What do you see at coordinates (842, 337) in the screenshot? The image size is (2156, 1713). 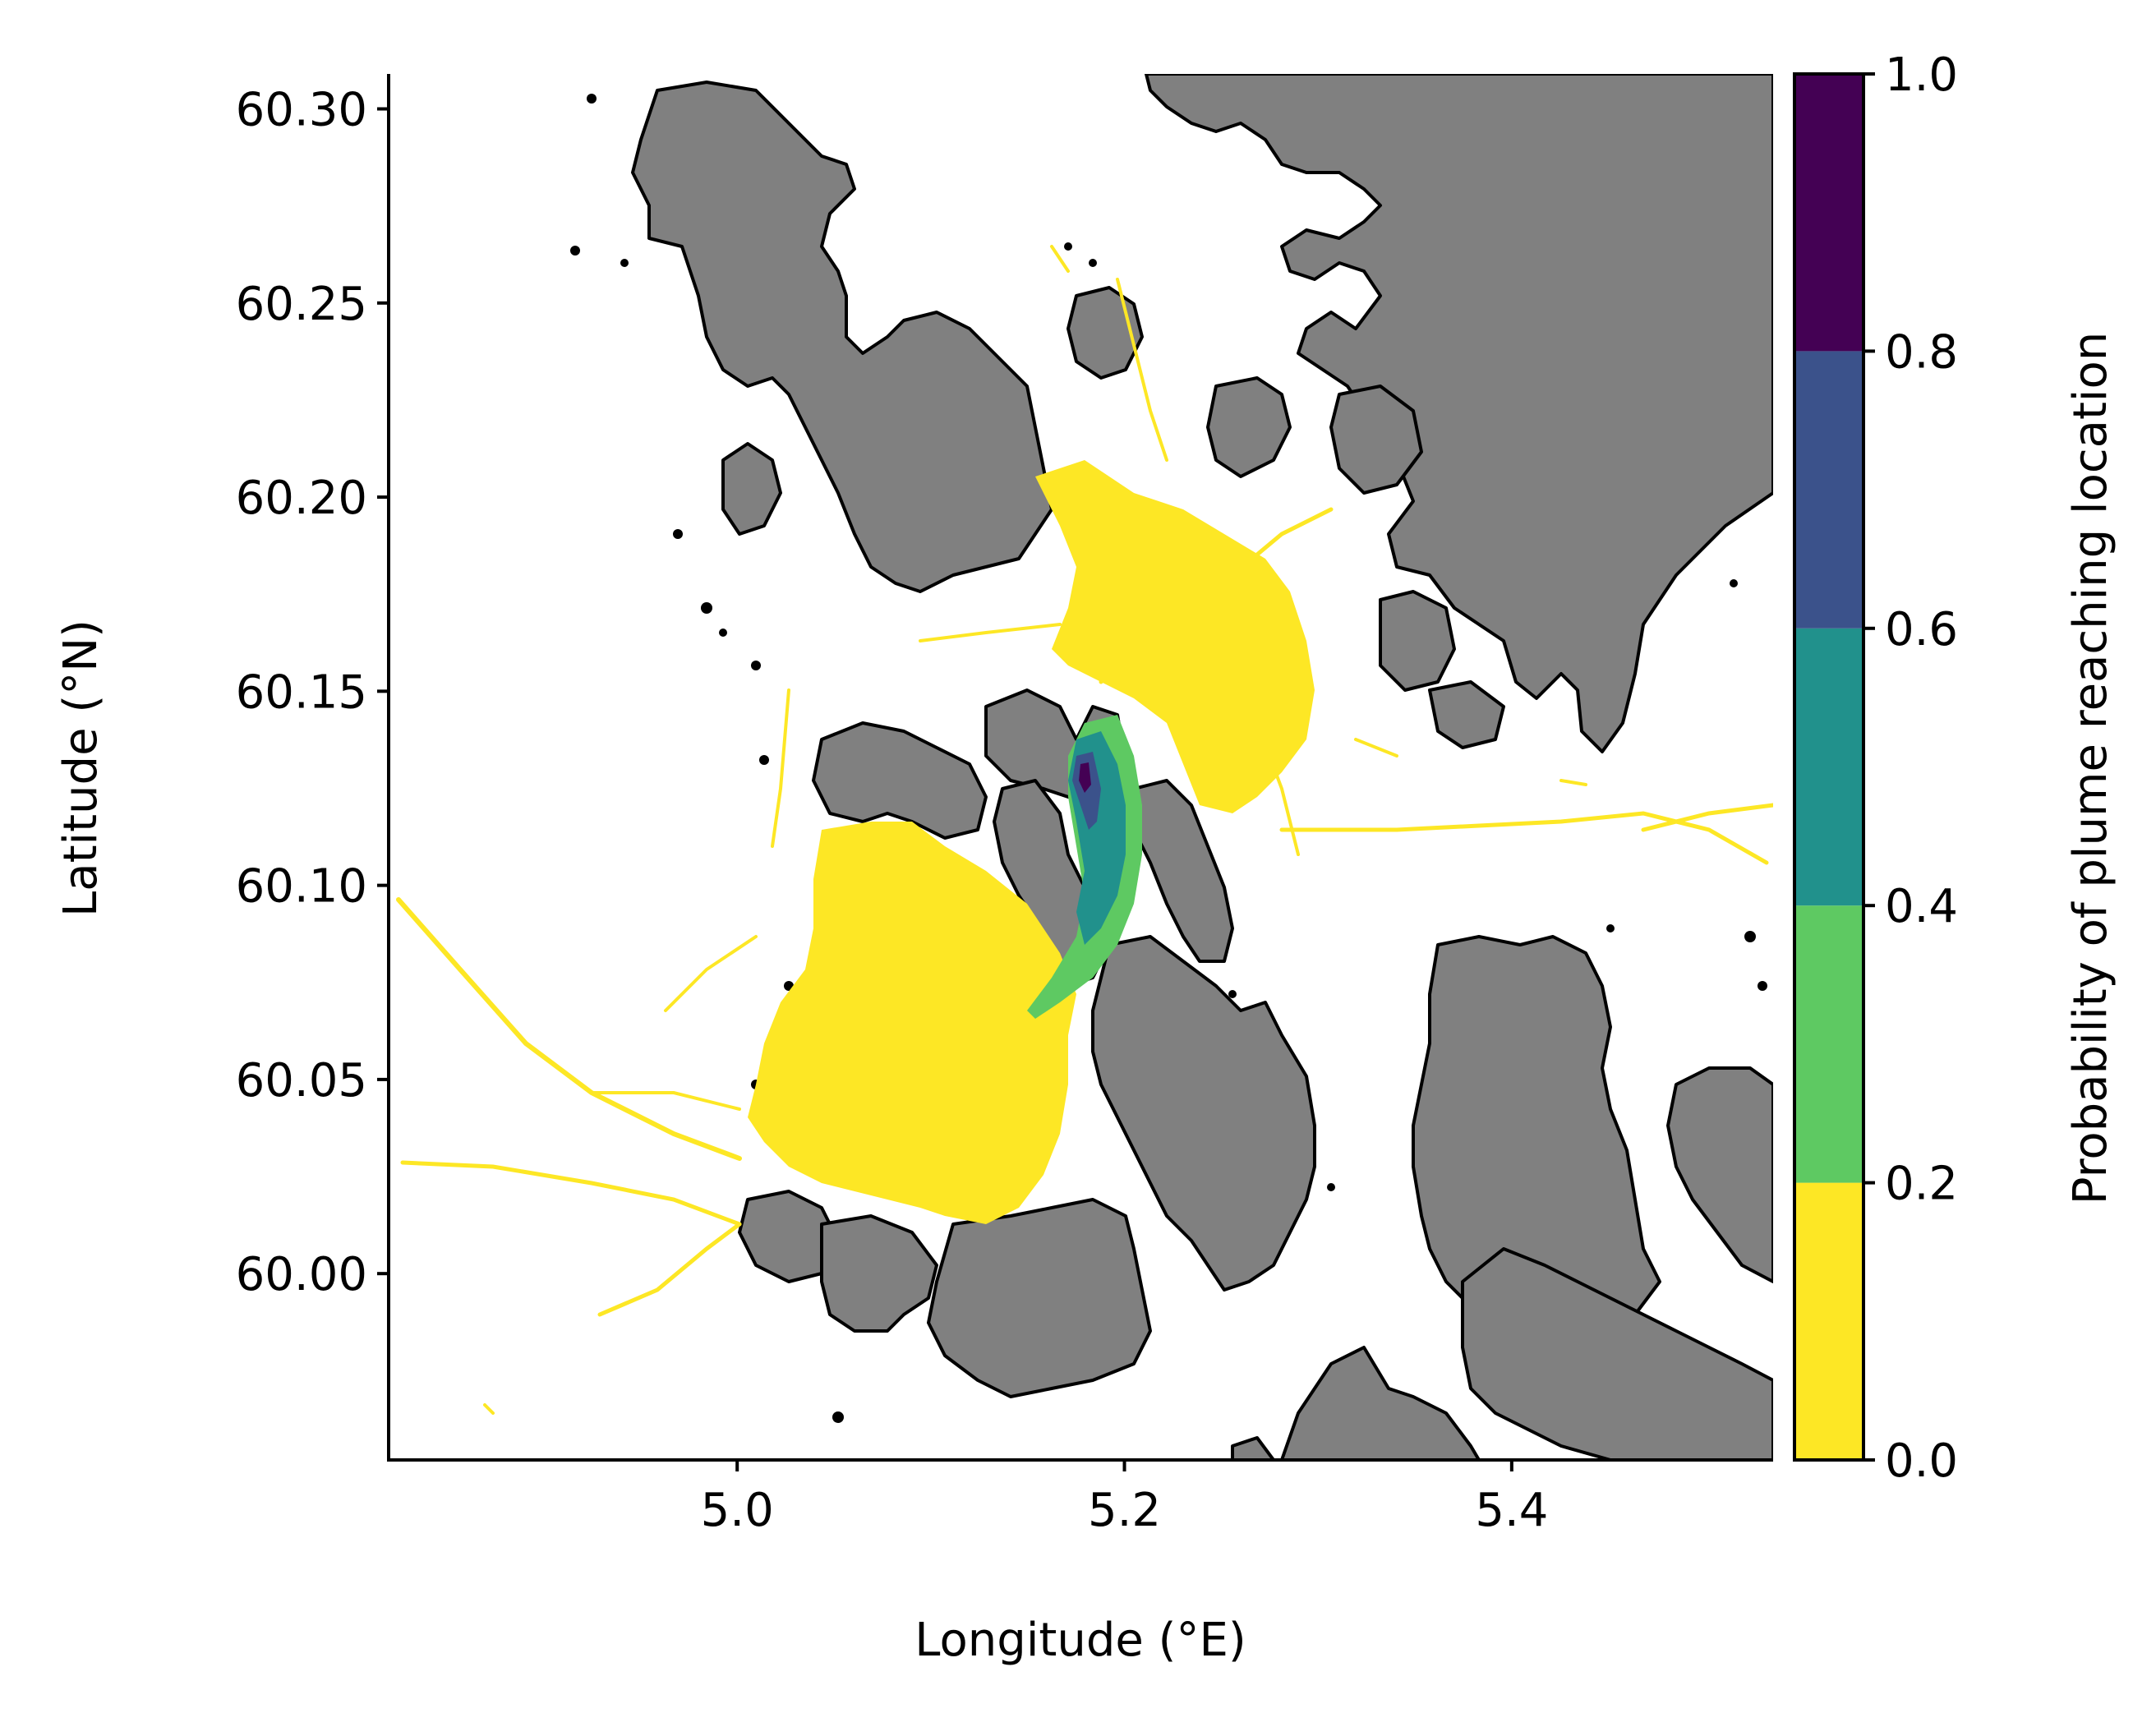 I see `landmass-northwest-island` at bounding box center [842, 337].